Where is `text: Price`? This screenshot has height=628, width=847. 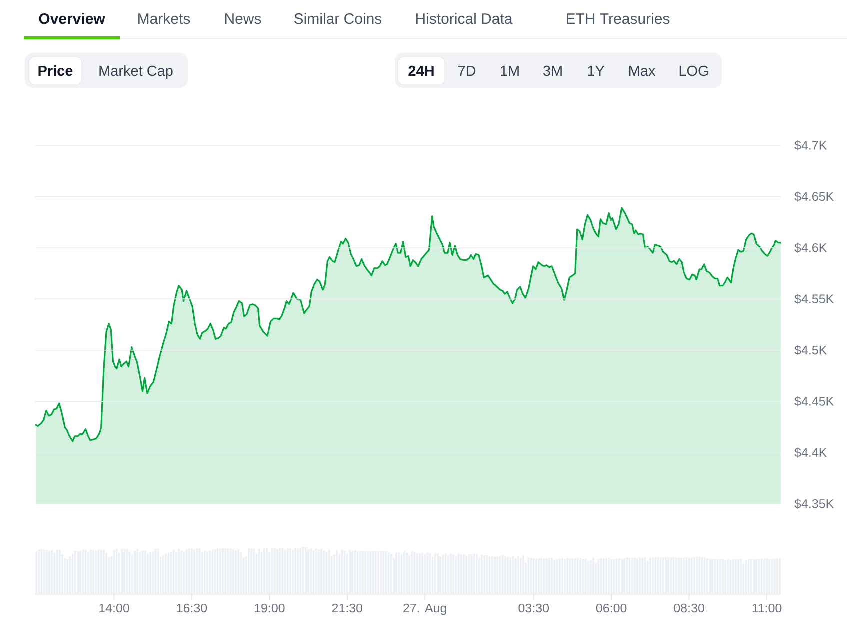 text: Price is located at coordinates (55, 70).